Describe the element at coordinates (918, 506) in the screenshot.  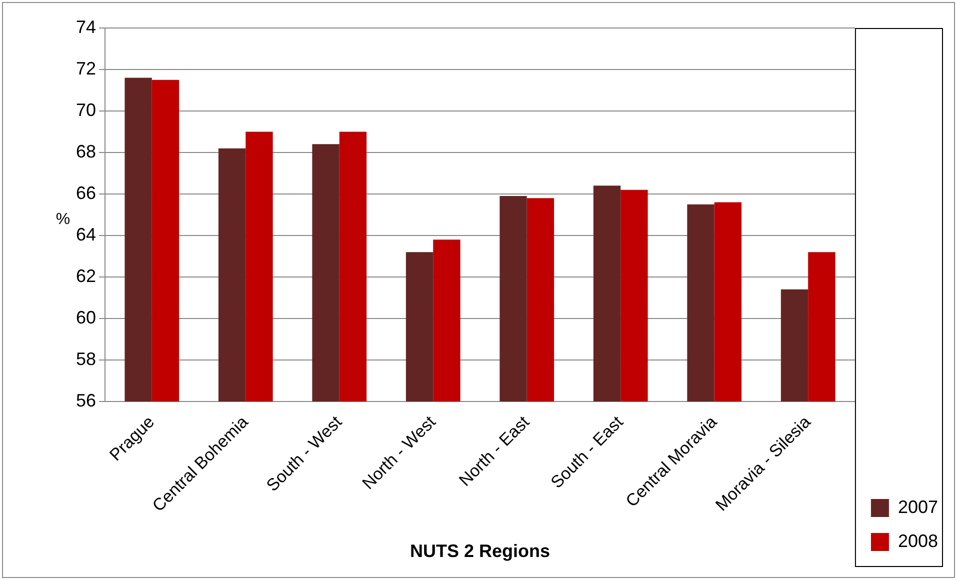
I see `legend-label: 2007` at that location.